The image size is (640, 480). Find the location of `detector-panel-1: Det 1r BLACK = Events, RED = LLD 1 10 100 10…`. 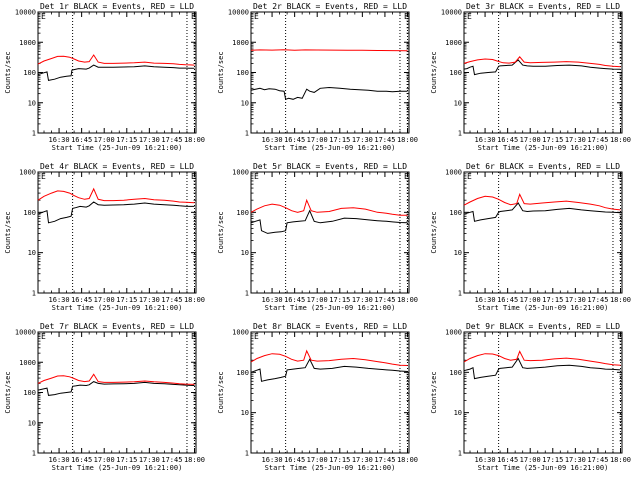

detector-panel-1: Det 1r BLACK = Events, RED = LLD 1 10 100 10… is located at coordinates (106, 80).